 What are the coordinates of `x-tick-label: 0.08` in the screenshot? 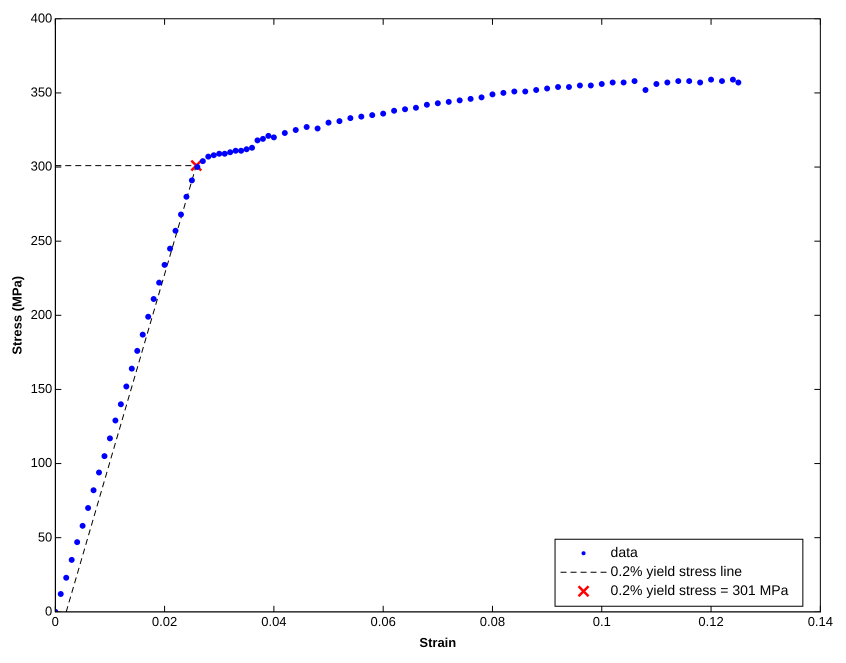 It's located at (493, 622).